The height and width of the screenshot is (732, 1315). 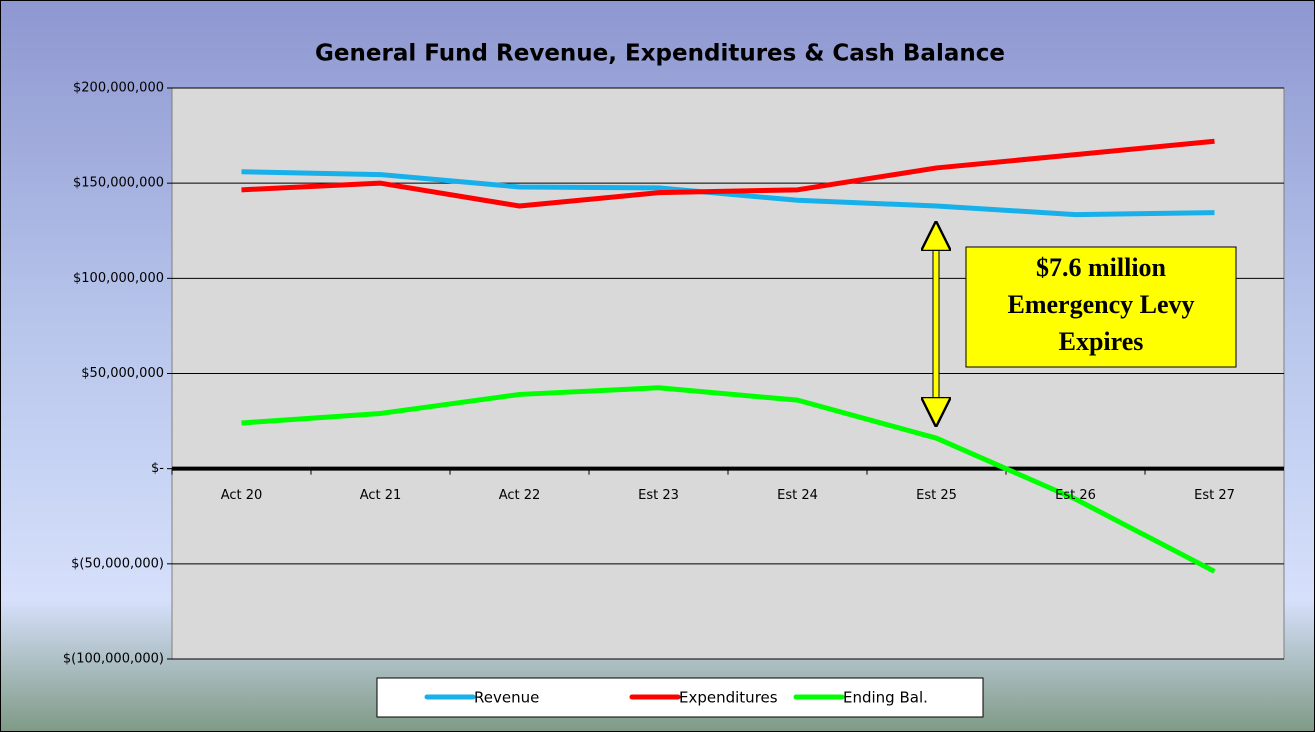 I want to click on y-tick-label: $150,000,000, so click(x=118, y=183).